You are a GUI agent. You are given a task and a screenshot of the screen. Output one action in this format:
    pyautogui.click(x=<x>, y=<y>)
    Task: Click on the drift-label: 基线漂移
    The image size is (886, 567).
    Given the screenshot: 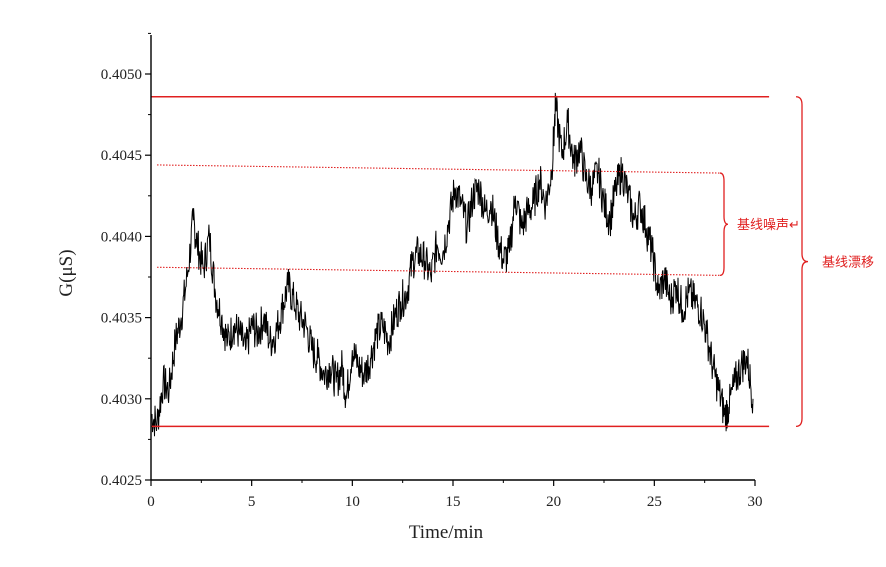 What is the action you would take?
    pyautogui.click(x=848, y=263)
    